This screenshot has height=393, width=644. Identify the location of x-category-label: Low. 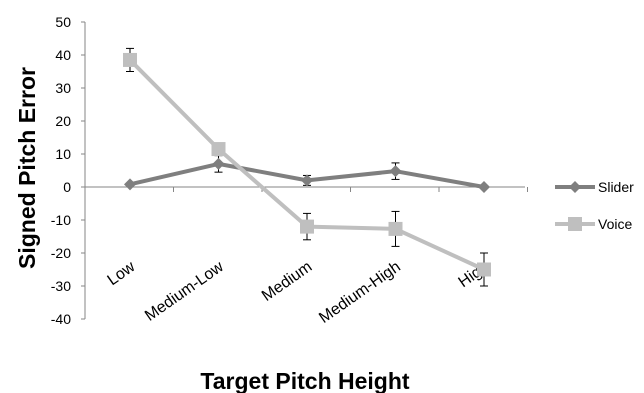
(121, 273).